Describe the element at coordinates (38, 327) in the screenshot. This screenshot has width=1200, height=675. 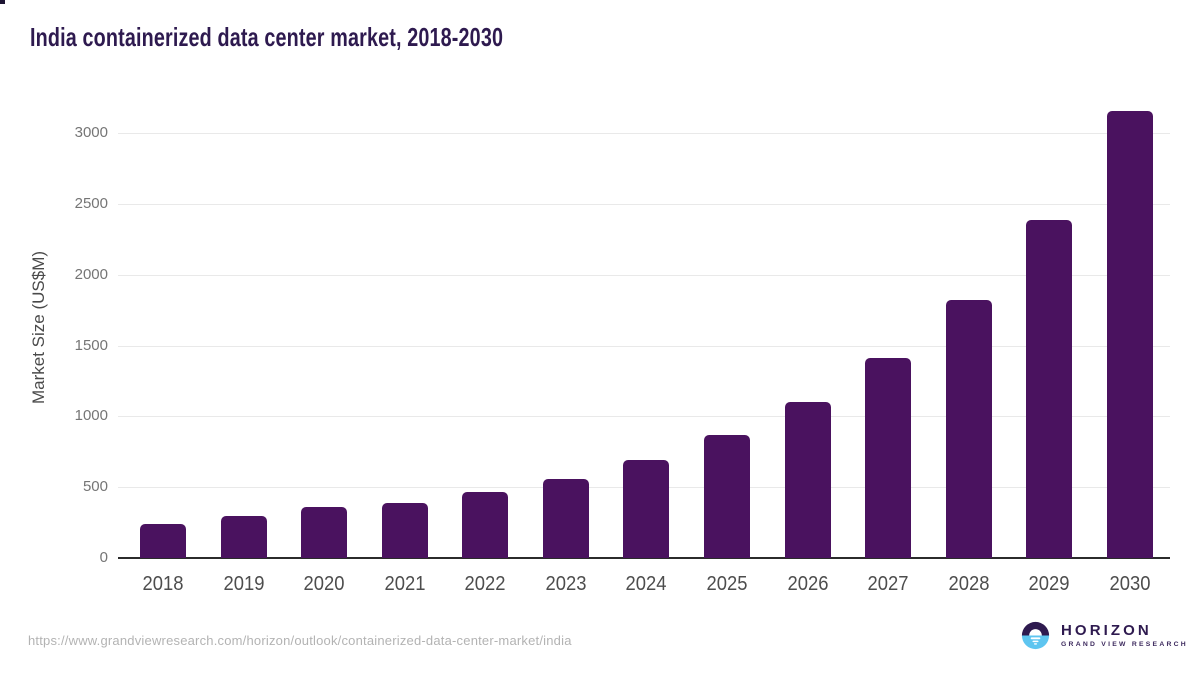
I see `y-axis-title: Market Size (US$M)` at that location.